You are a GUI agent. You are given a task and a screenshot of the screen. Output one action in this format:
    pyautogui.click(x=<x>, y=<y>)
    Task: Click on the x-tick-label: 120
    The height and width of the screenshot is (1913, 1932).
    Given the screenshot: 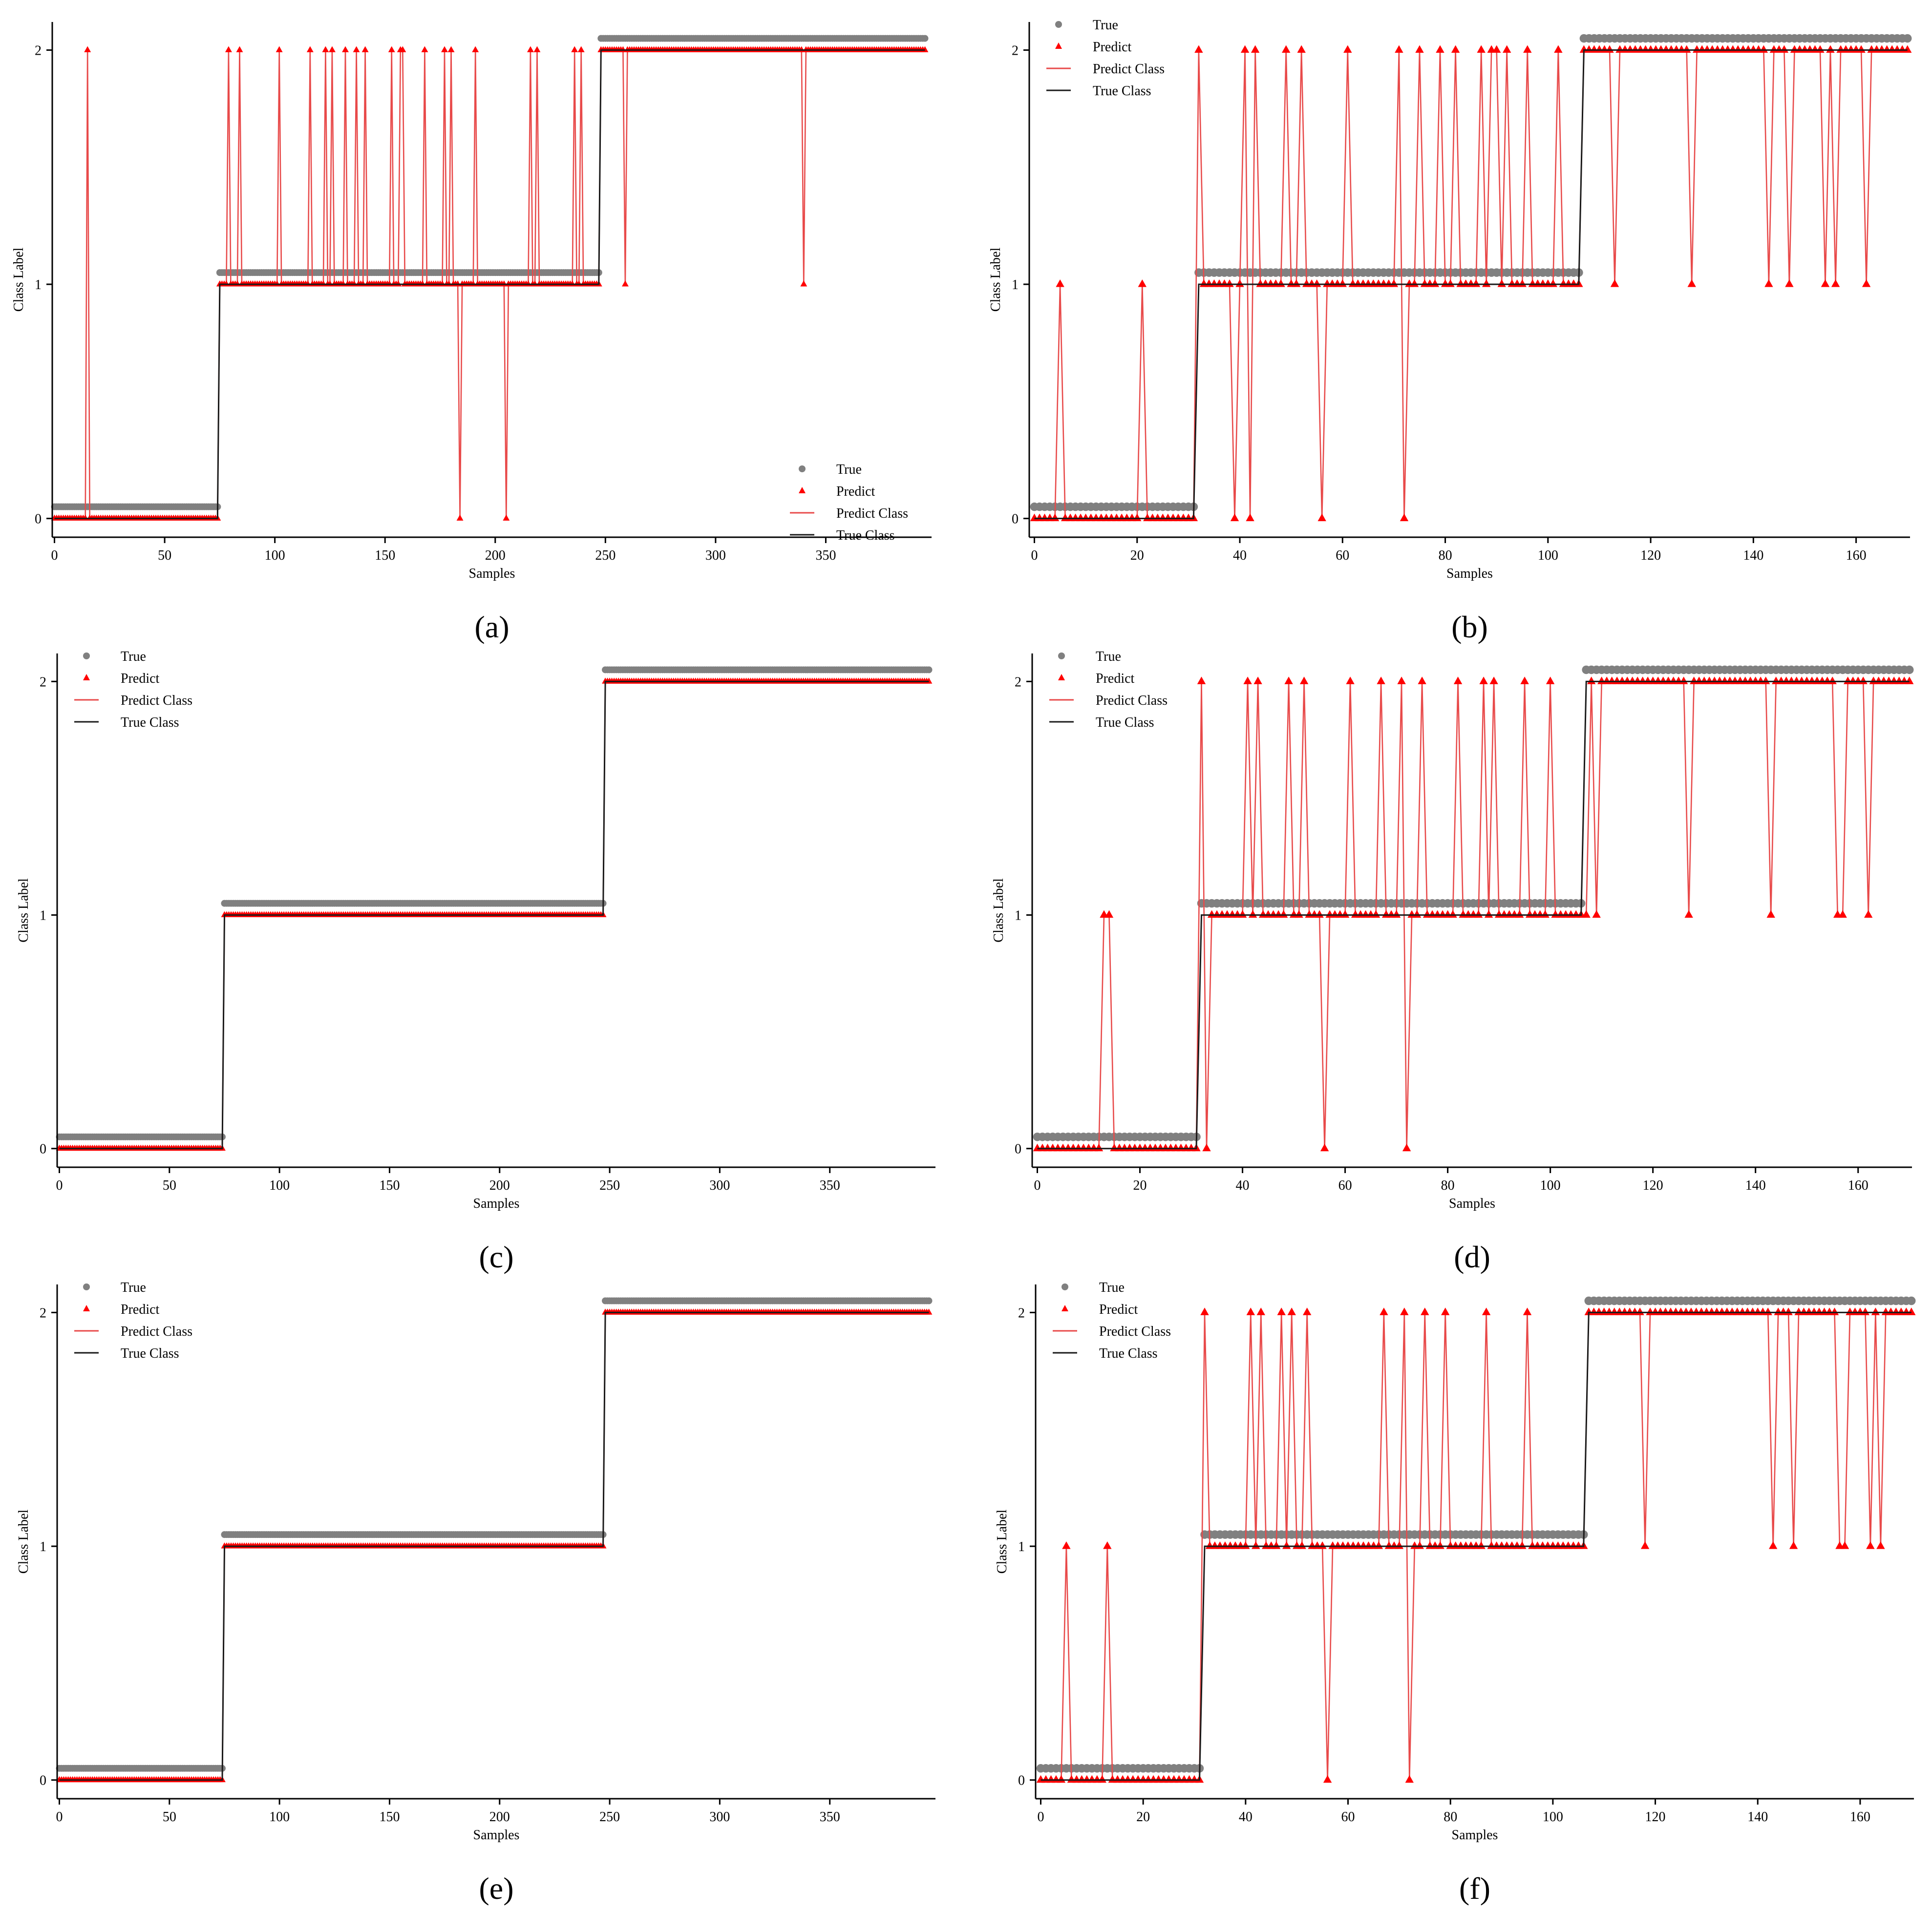 What is the action you would take?
    pyautogui.click(x=1655, y=1817)
    